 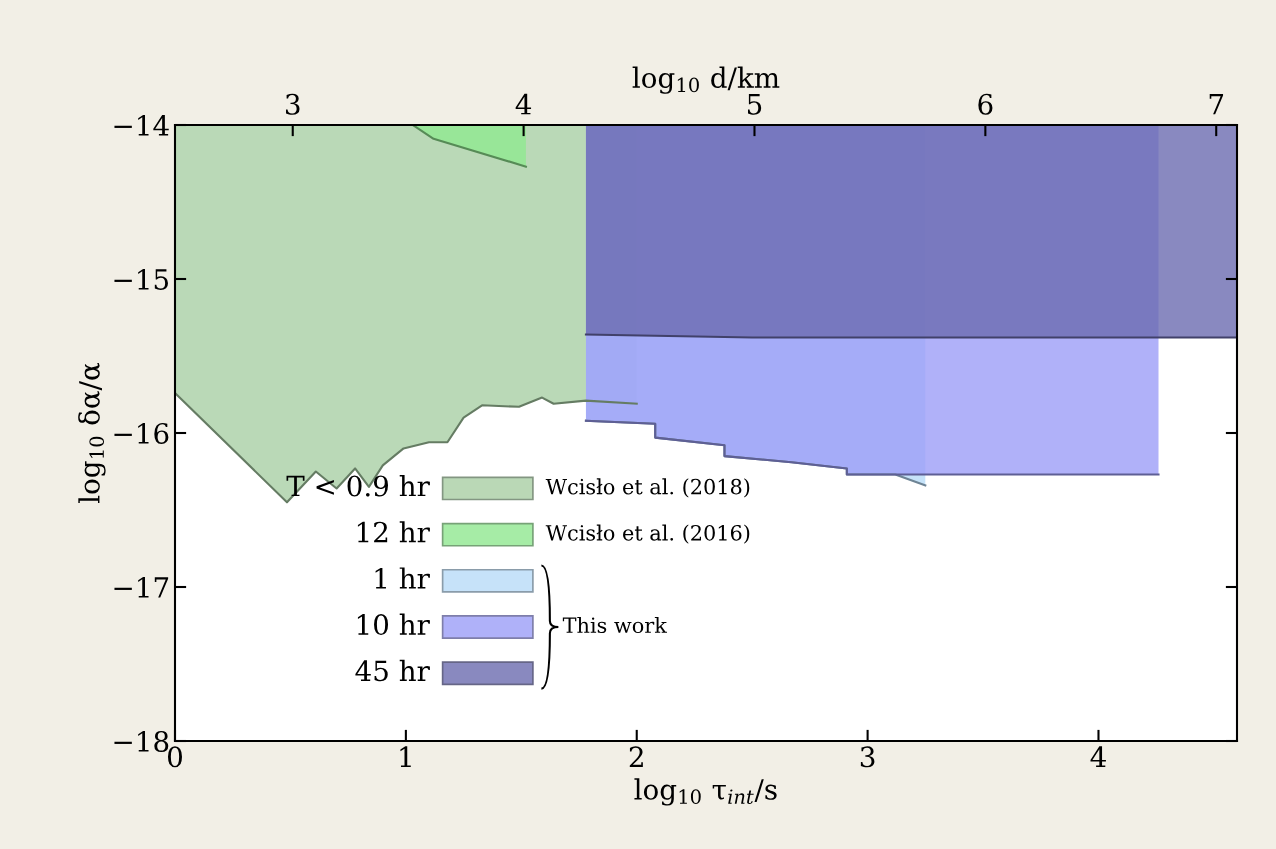 I want to click on x2-tick-label: 6, so click(x=985, y=104).